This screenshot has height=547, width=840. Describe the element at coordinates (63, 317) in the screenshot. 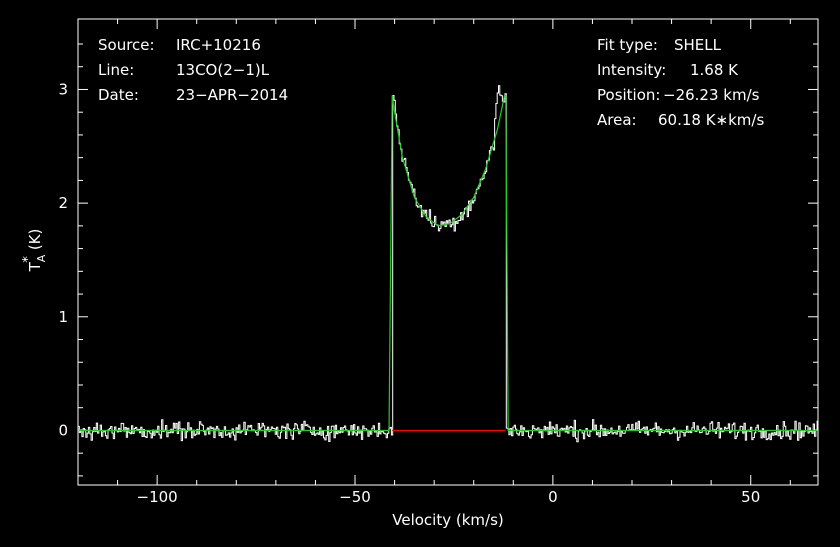

I see `y-tick-label: 1` at that location.